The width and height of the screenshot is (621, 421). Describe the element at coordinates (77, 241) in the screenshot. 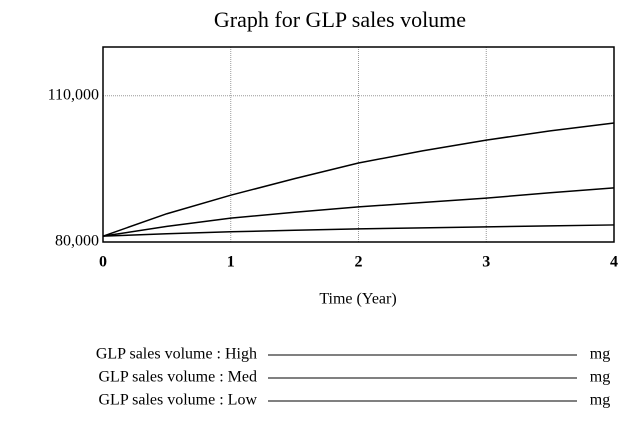

I see `y-tick-label: 80,000` at that location.